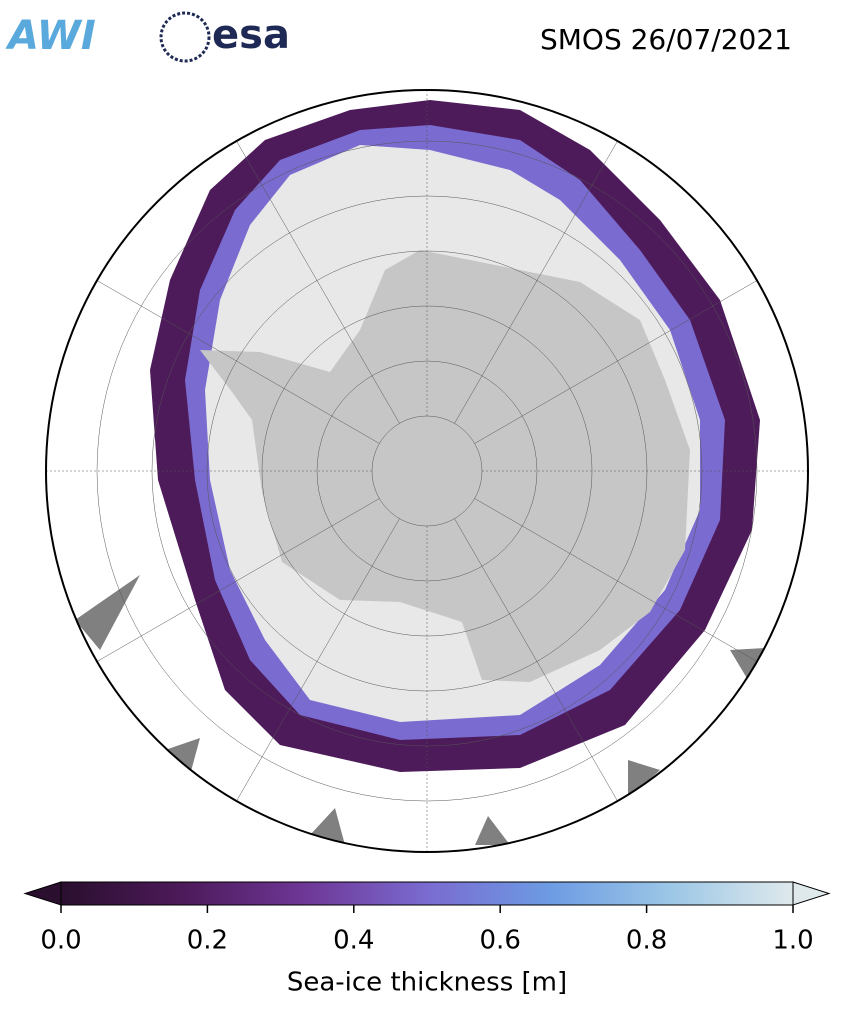  I want to click on colorbar-tick-label: 0.2, so click(207, 941).